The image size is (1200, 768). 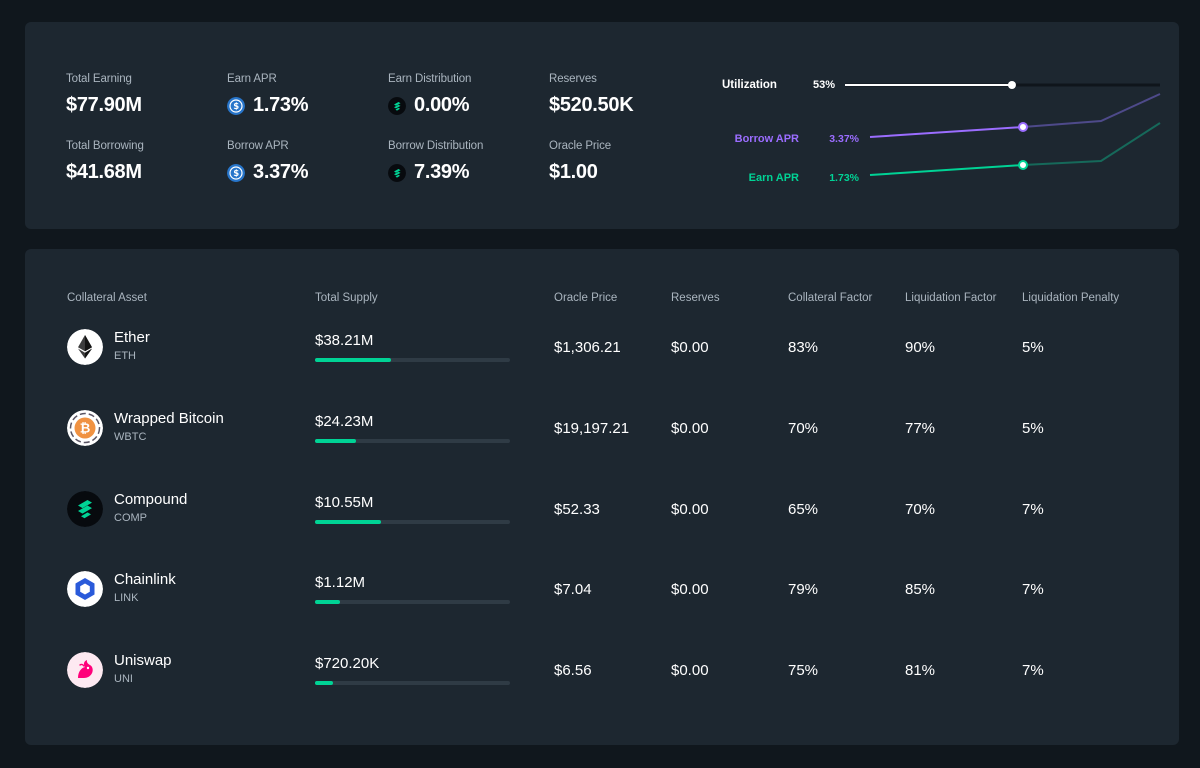 I want to click on borrow-apr-curve-value: 3.37%, so click(x=844, y=139).